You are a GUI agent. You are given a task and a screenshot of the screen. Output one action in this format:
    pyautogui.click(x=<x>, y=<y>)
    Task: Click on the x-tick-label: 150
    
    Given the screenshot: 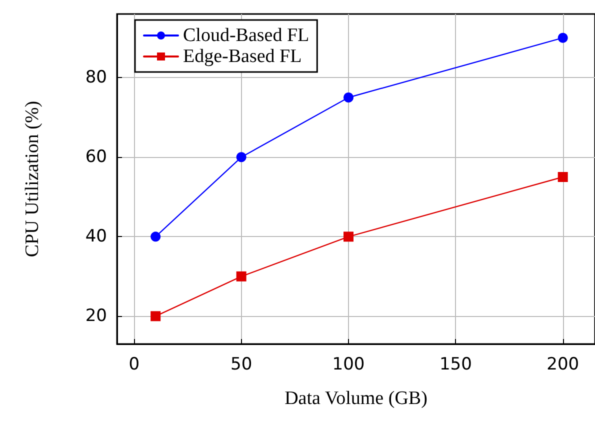 What is the action you would take?
    pyautogui.click(x=455, y=364)
    